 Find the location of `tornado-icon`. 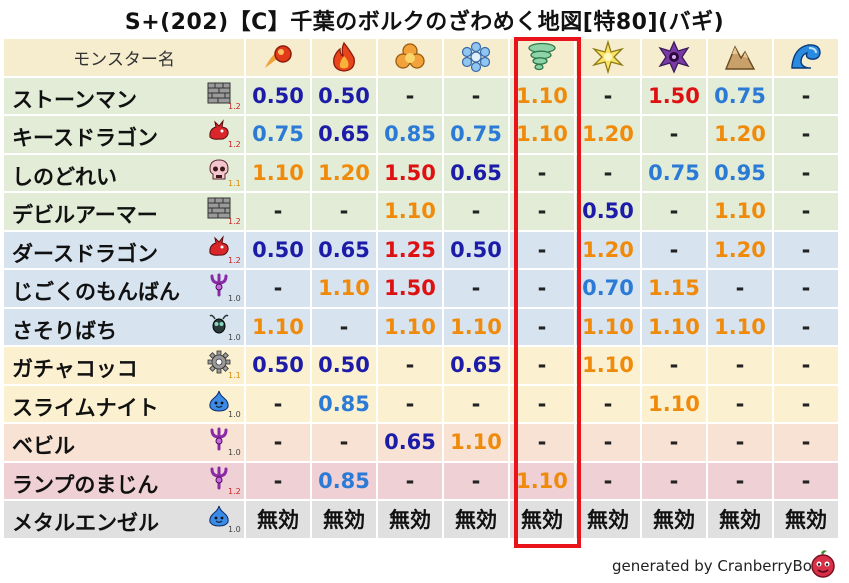

tornado-icon is located at coordinates (542, 57).